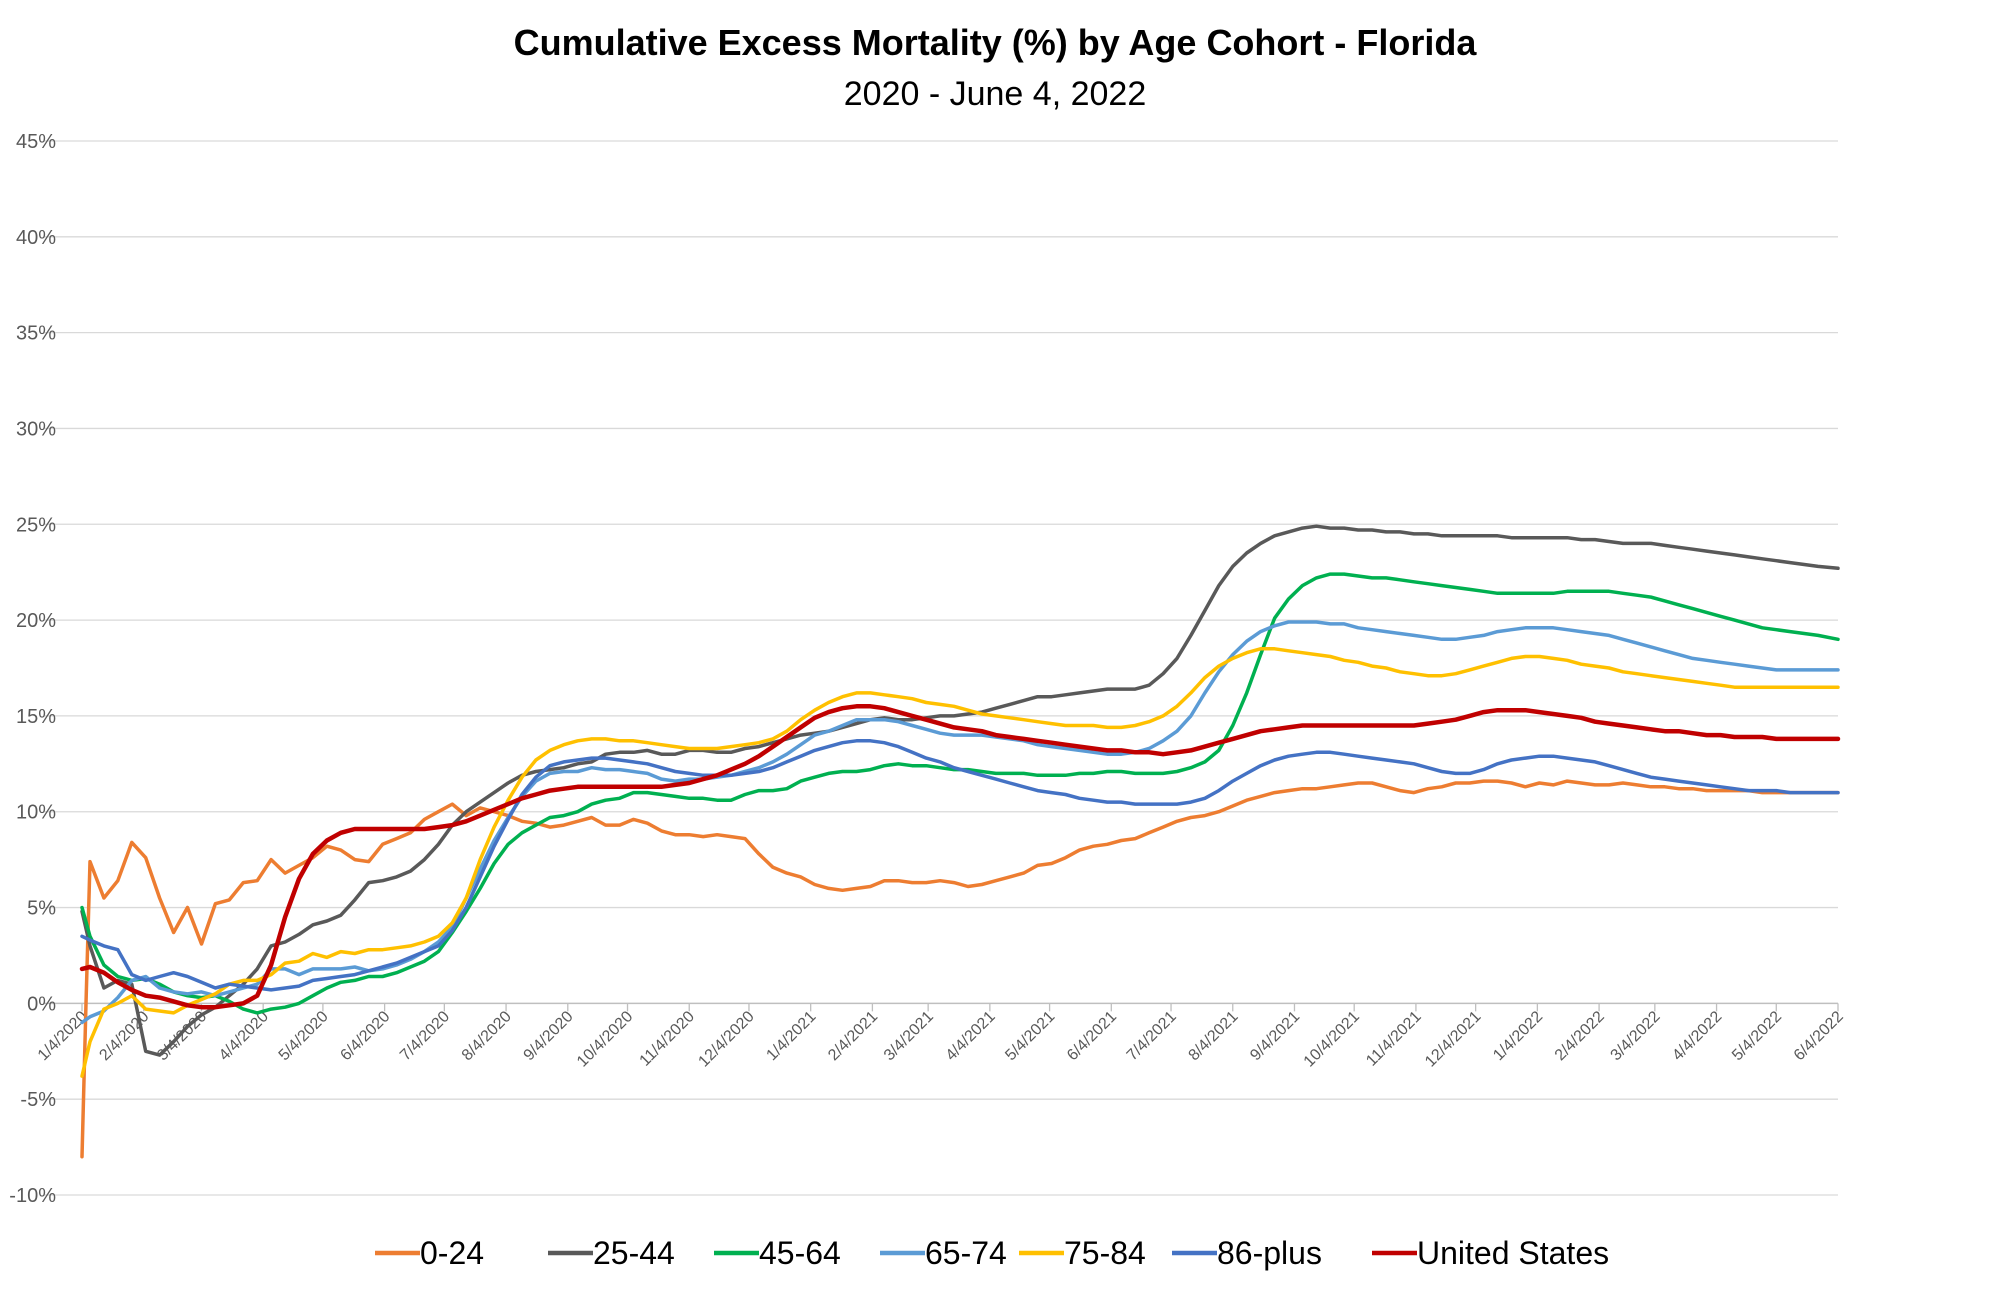  Describe the element at coordinates (668, 1039) in the screenshot. I see `x-tick-label: 11/4/2020` at that location.